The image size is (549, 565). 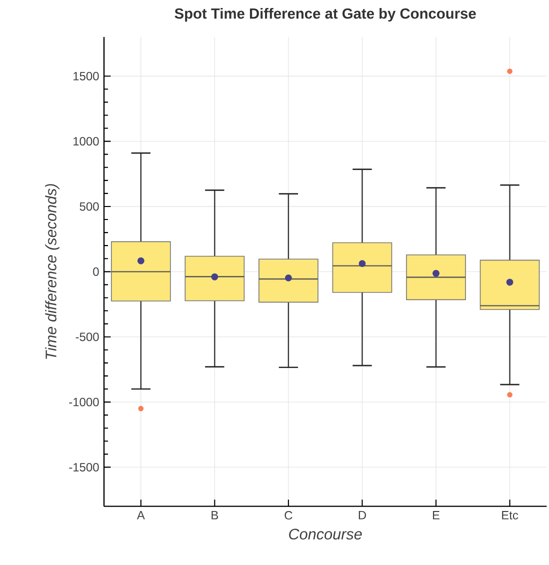 I want to click on x-tick-label: E, so click(x=436, y=515).